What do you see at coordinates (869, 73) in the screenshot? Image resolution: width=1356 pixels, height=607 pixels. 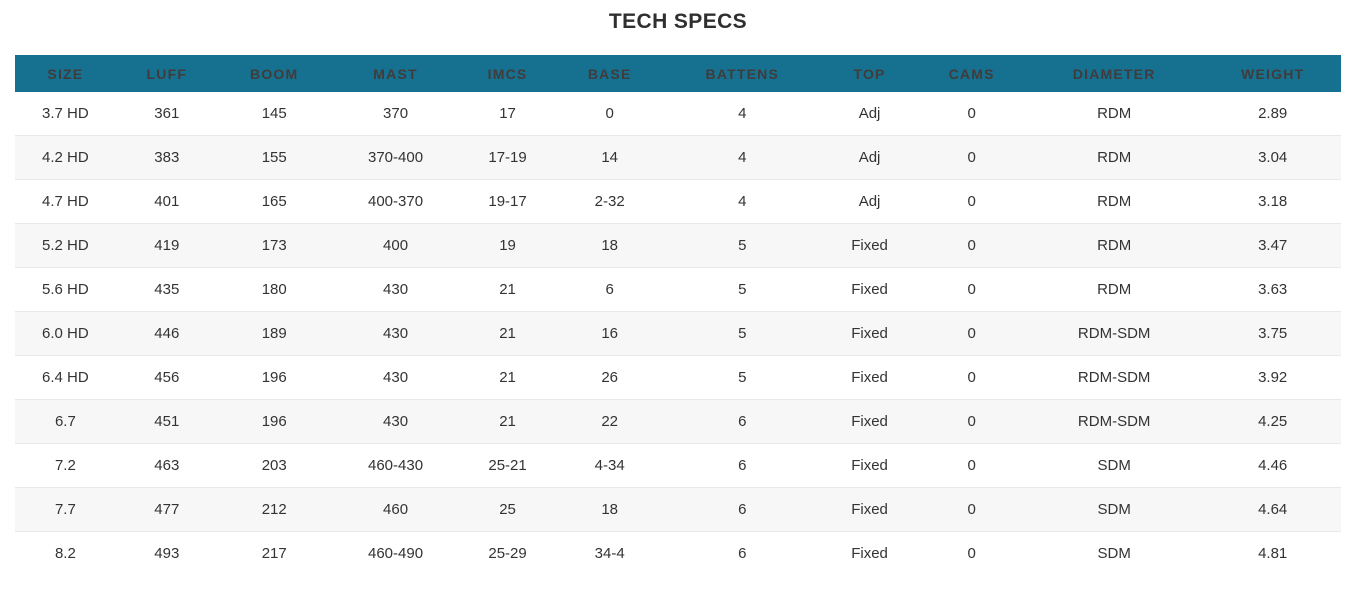 I see `header-cell-top: TOP` at bounding box center [869, 73].